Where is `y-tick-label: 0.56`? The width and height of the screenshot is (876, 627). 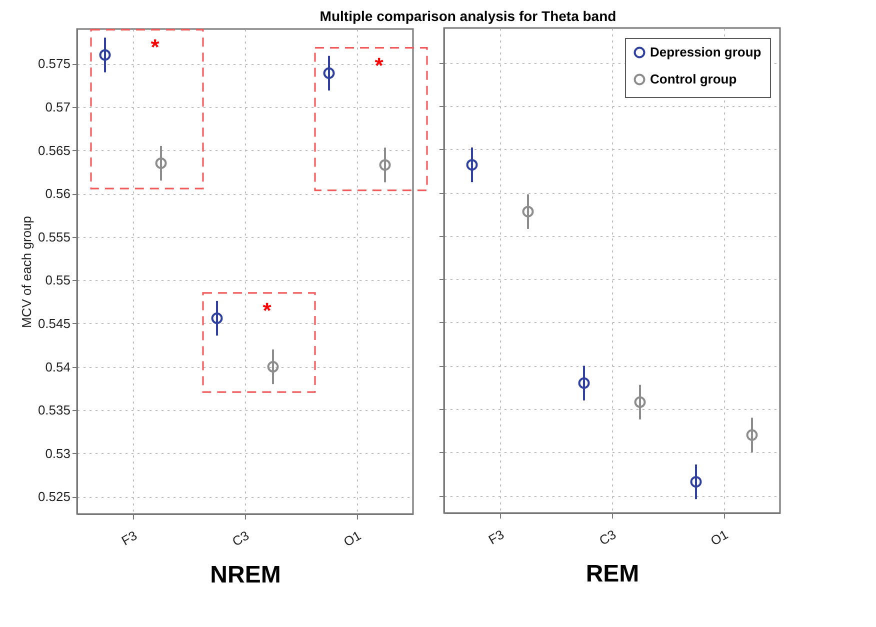
y-tick-label: 0.56 is located at coordinates (57, 194).